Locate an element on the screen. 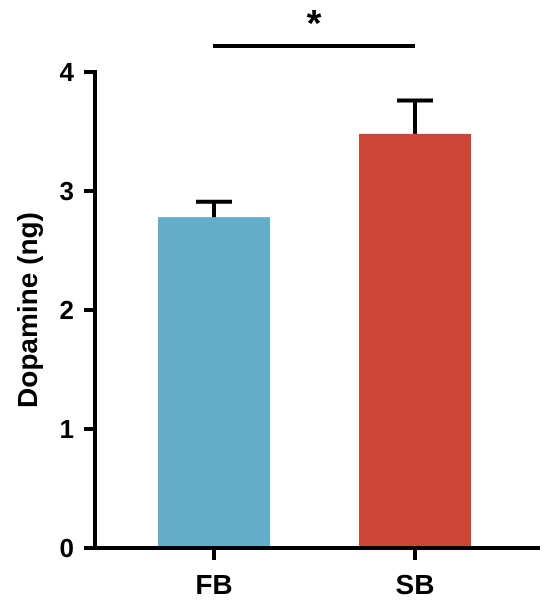  x-tick-label: SB is located at coordinates (415, 584).